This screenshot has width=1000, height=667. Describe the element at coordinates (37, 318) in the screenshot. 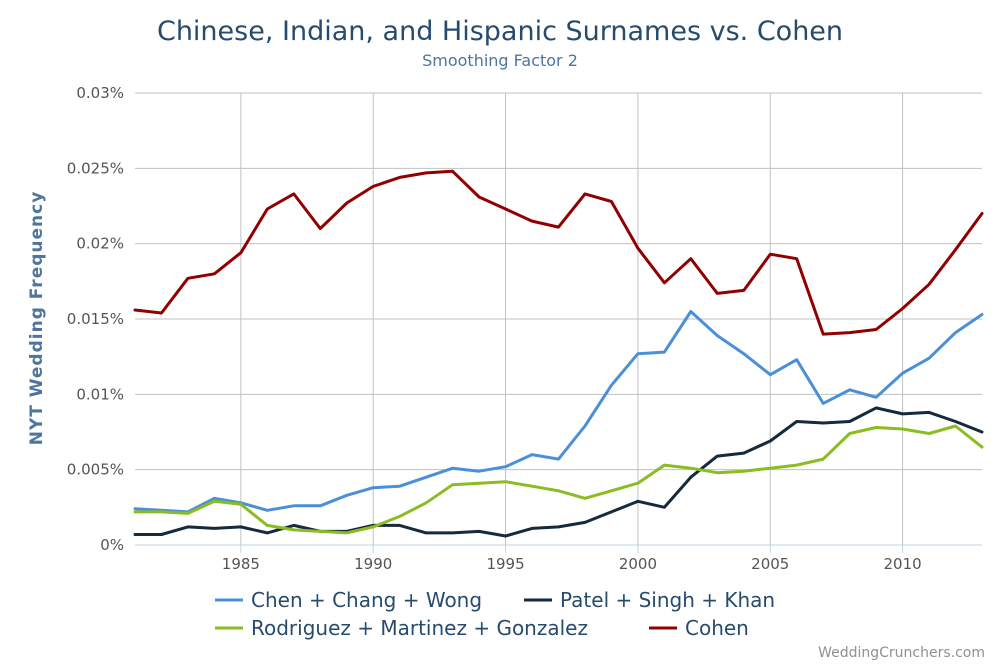

I see `y-axis-label: NYT Wedding Frequency` at that location.